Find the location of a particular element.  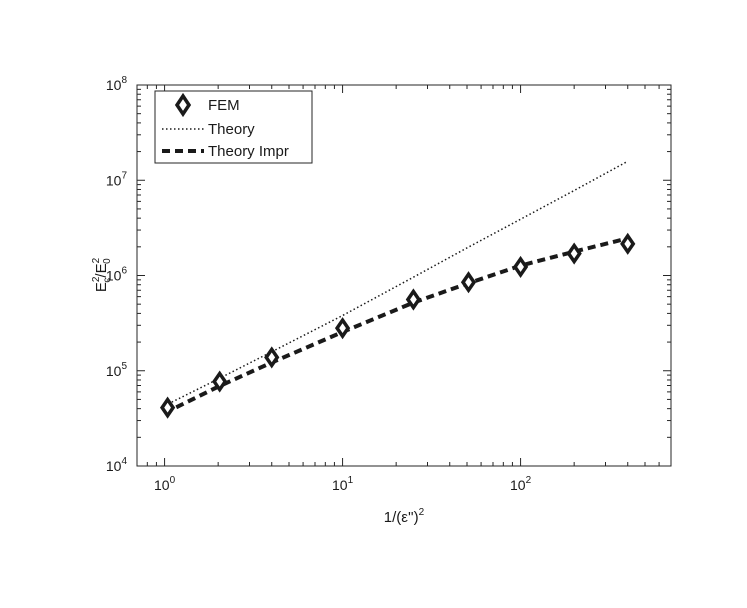

y-tick-label: 10⁸ is located at coordinates (117, 84).